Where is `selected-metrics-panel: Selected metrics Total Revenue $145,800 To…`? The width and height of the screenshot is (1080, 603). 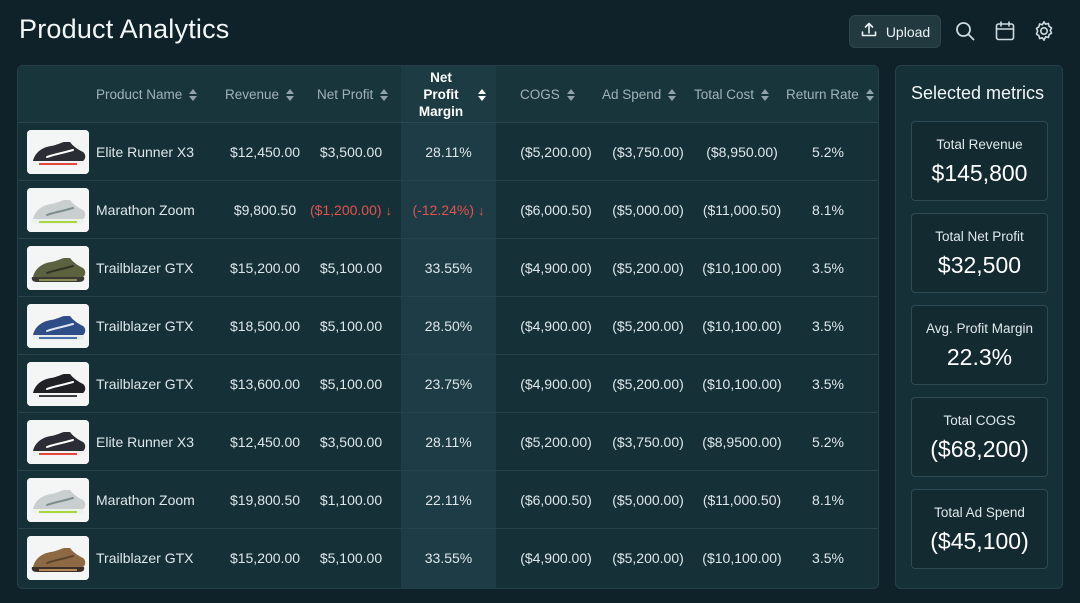 selected-metrics-panel: Selected metrics Total Revenue $145,800 To… is located at coordinates (979, 327).